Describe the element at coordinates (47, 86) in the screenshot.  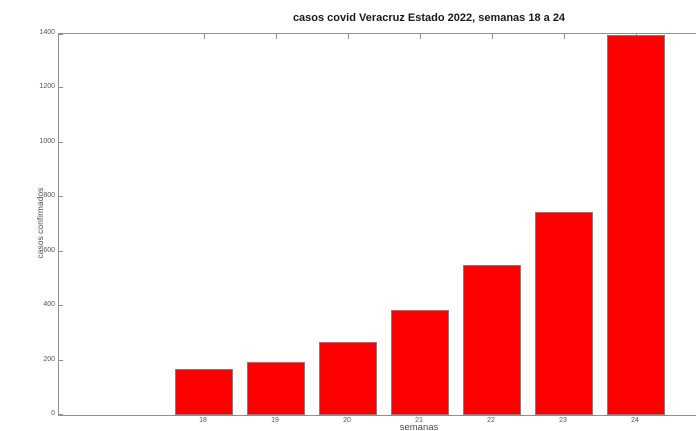
I see `y-tick-label-1200: 1200` at that location.